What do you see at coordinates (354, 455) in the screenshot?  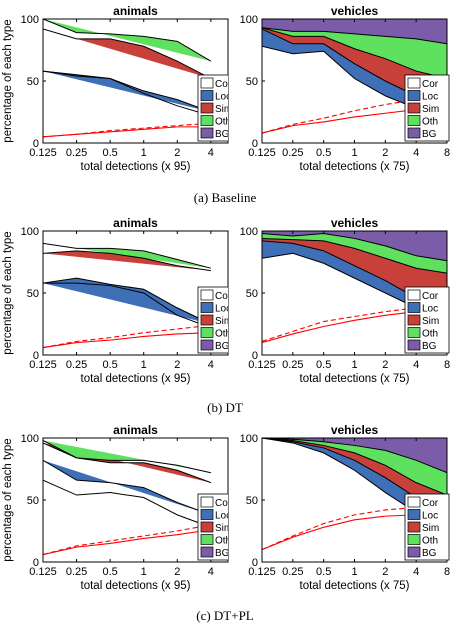 I see `area-bg` at bounding box center [354, 455].